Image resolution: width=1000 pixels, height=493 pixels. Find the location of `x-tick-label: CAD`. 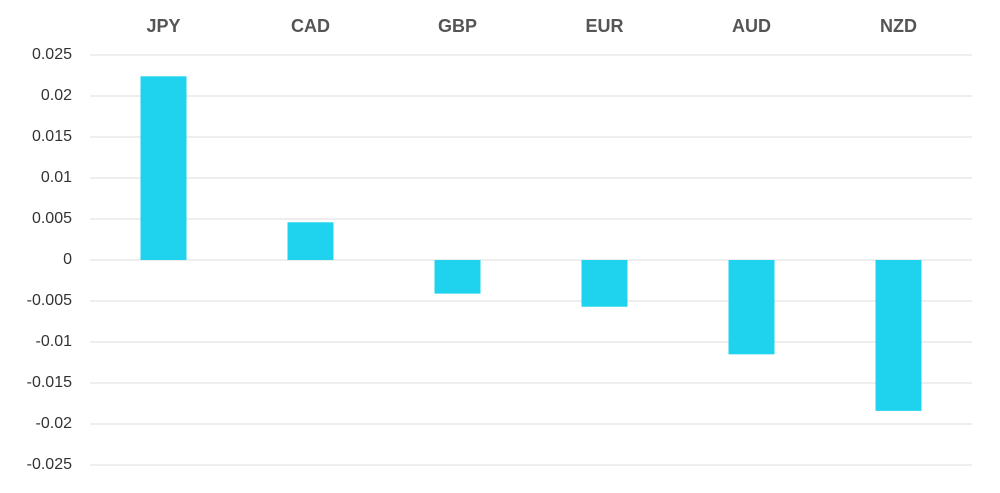

x-tick-label: CAD is located at coordinates (310, 26).